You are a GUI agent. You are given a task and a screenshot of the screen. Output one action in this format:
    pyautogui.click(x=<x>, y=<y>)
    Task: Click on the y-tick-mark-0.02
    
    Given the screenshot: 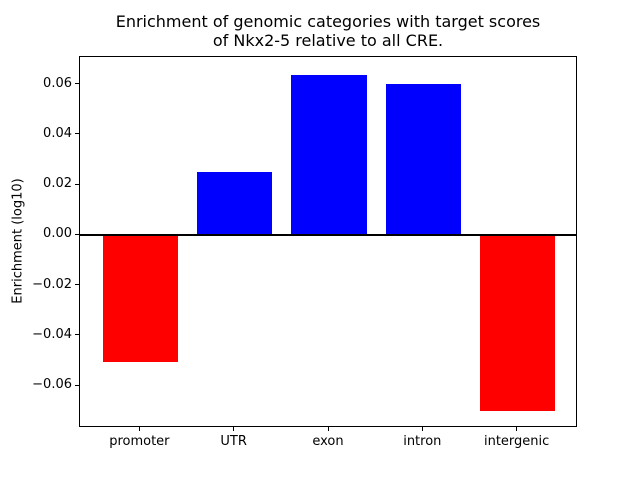 What is the action you would take?
    pyautogui.click(x=77, y=184)
    